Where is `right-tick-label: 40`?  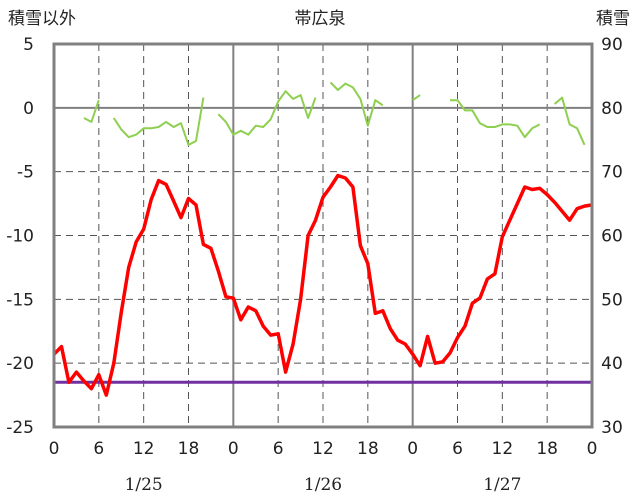 right-tick-label: 40 is located at coordinates (612, 364).